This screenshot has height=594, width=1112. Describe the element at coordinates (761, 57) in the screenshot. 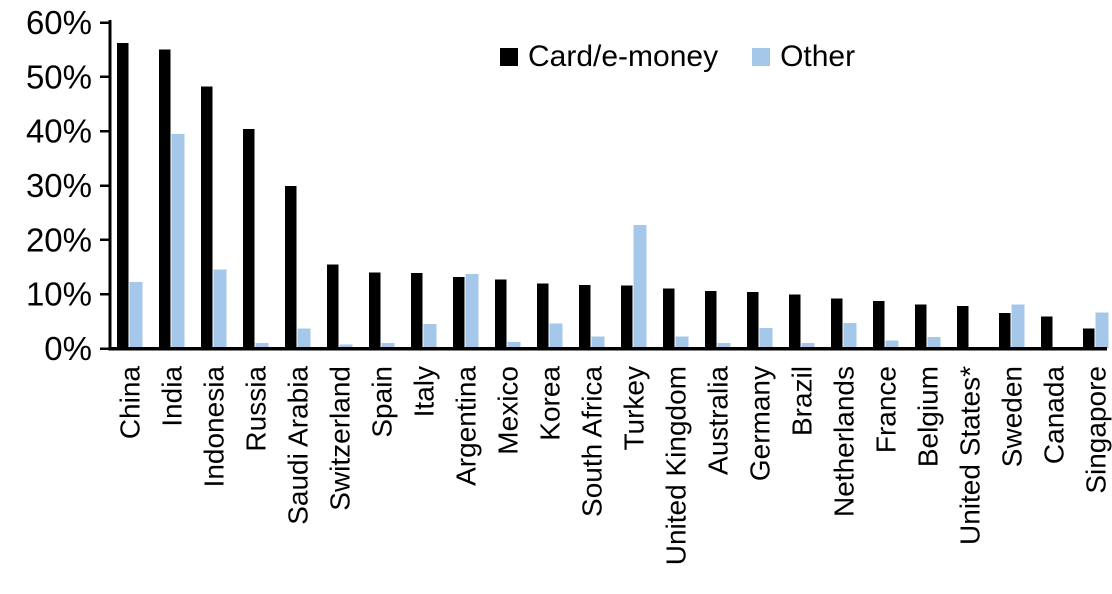

I see `legend-swatch-other` at that location.